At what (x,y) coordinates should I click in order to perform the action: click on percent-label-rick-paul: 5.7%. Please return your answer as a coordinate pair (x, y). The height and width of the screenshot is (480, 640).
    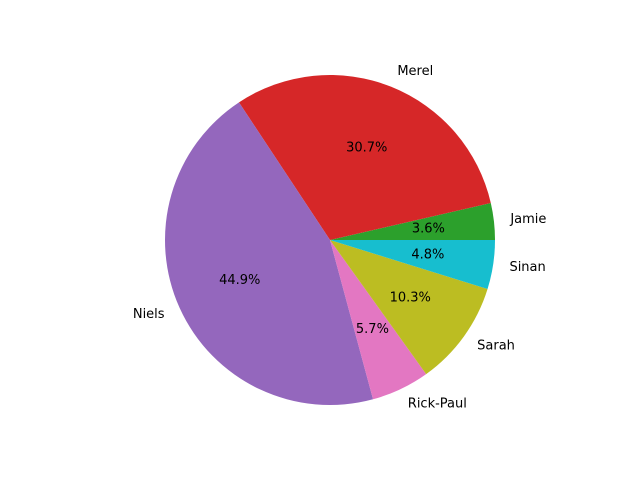
    Looking at the image, I should click on (372, 329).